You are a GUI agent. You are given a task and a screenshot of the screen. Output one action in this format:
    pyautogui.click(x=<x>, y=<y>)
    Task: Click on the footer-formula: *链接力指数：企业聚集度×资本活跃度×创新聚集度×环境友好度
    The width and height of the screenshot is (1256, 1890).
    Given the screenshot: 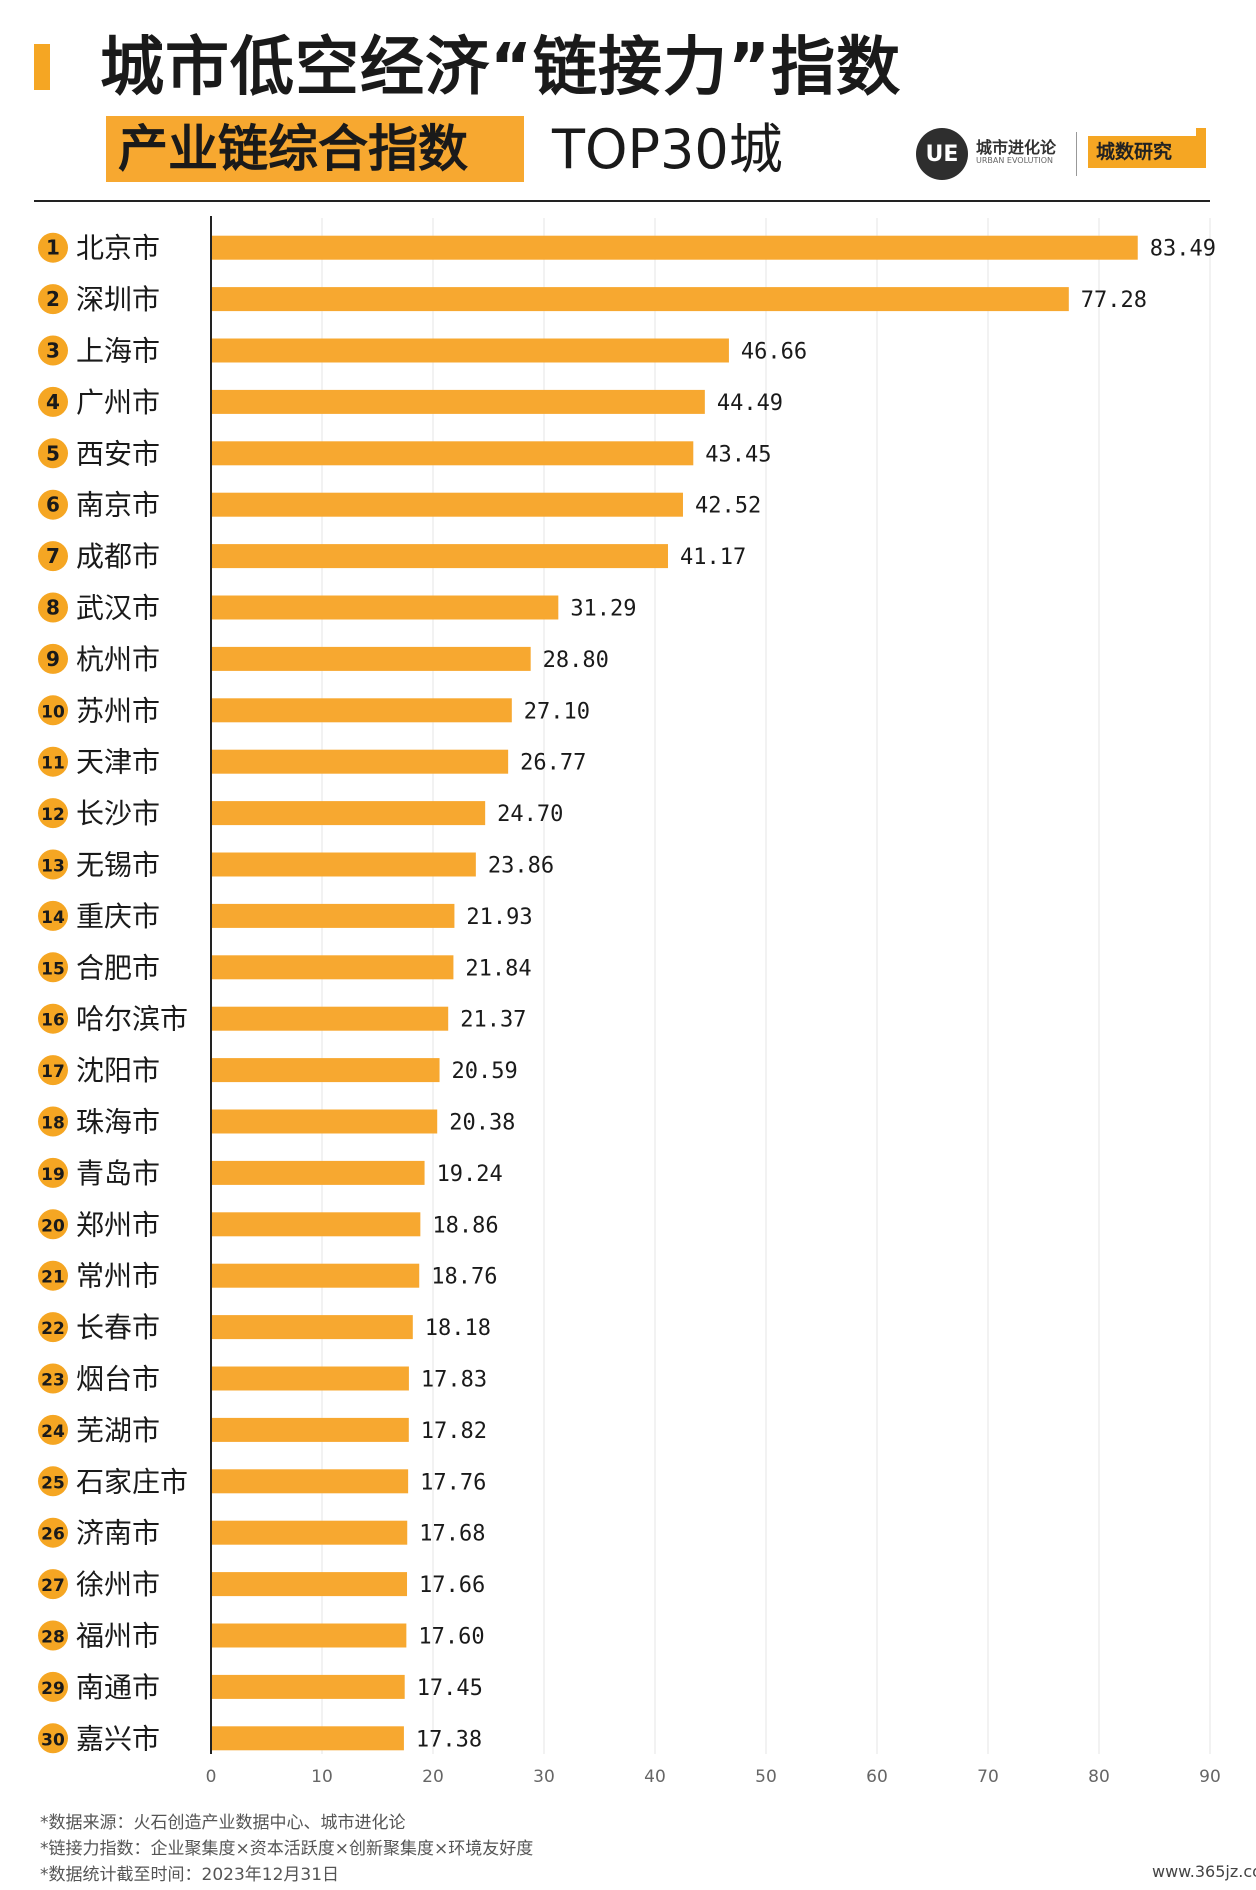 What is the action you would take?
    pyautogui.click(x=287, y=1849)
    